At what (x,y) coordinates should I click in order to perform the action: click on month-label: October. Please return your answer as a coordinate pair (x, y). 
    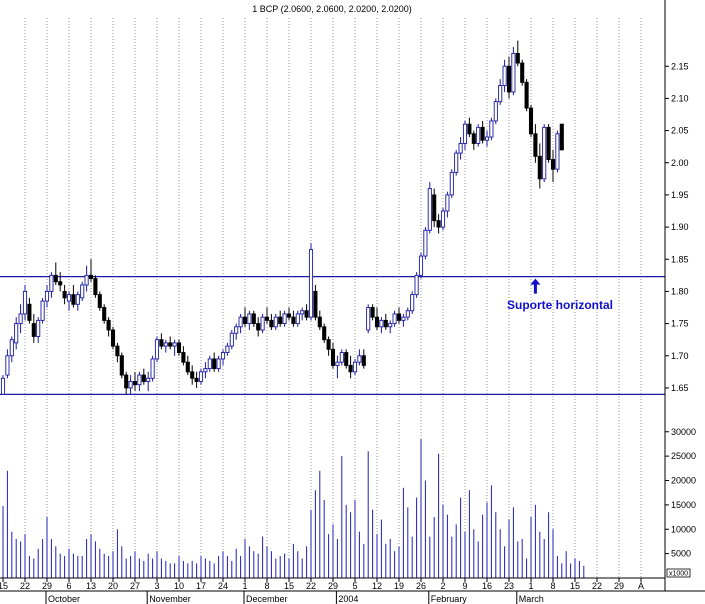
    Looking at the image, I should click on (64, 599).